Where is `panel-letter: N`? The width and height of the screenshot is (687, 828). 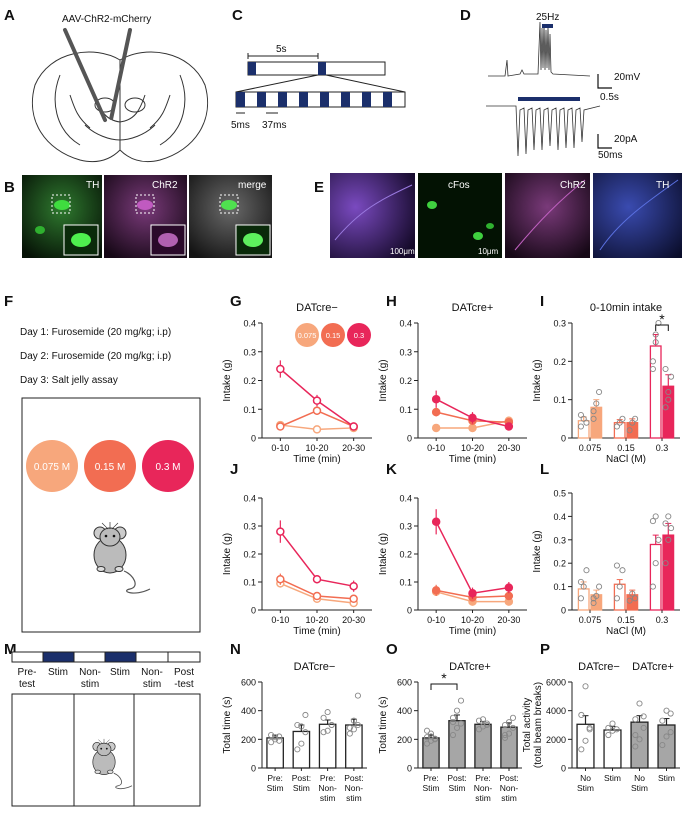
panel-letter: N is located at coordinates (235, 649).